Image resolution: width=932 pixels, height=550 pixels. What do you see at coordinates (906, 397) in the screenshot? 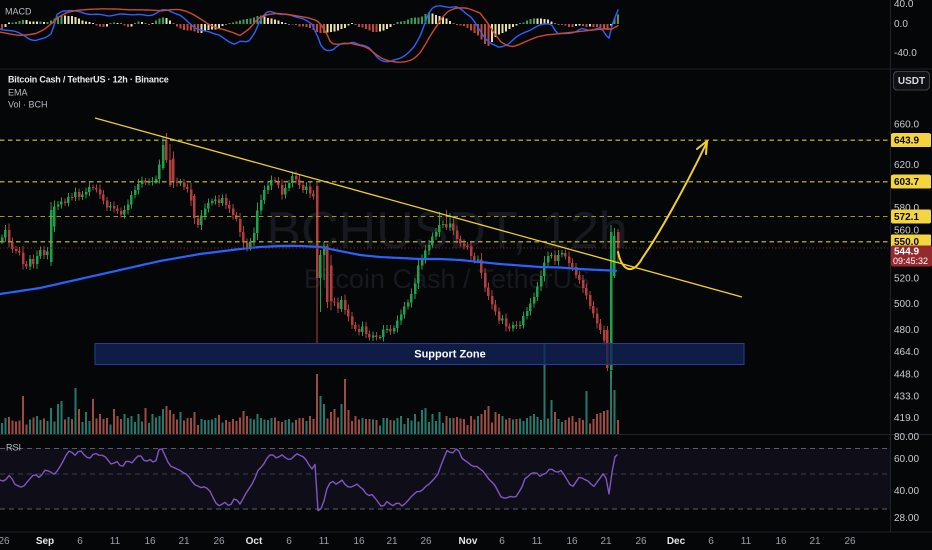
I see `svg-text: 433.0` at bounding box center [906, 397].